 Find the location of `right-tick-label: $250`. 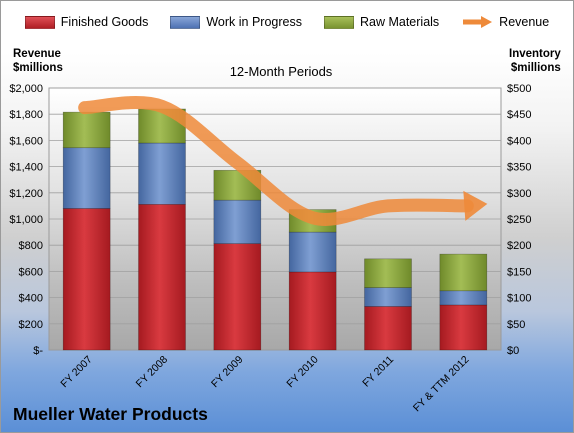

right-tick-label: $250 is located at coordinates (519, 220).